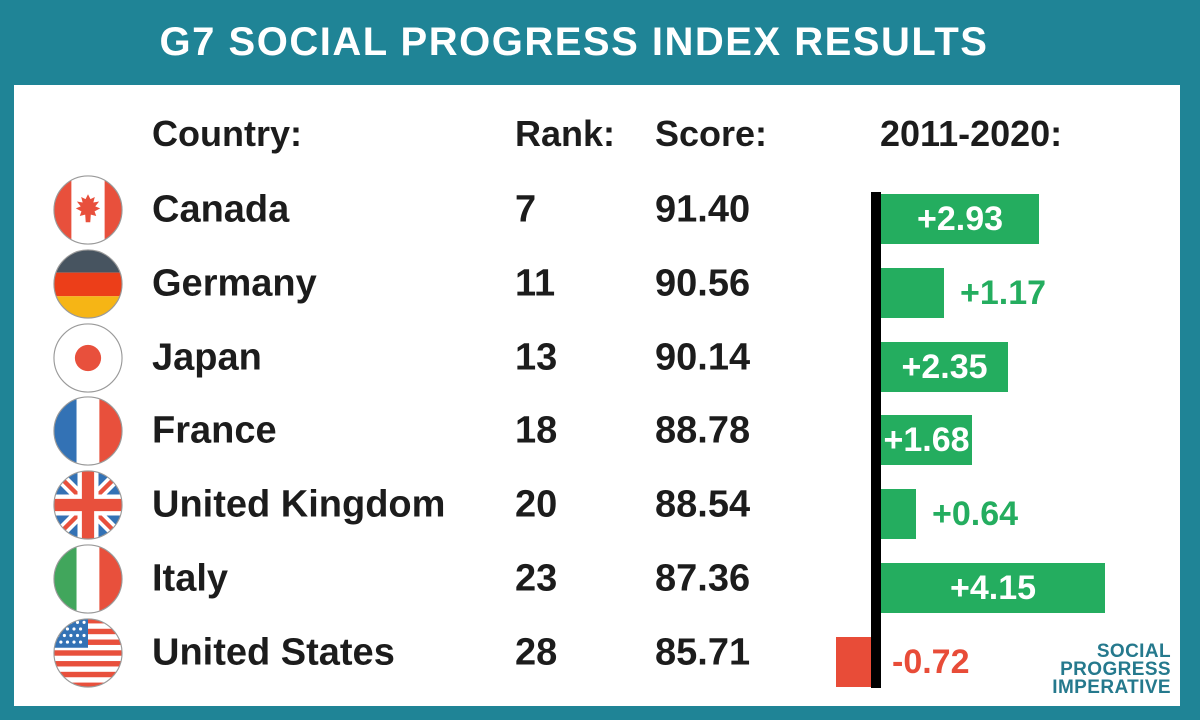  I want to click on country-name: Germany, so click(234, 283).